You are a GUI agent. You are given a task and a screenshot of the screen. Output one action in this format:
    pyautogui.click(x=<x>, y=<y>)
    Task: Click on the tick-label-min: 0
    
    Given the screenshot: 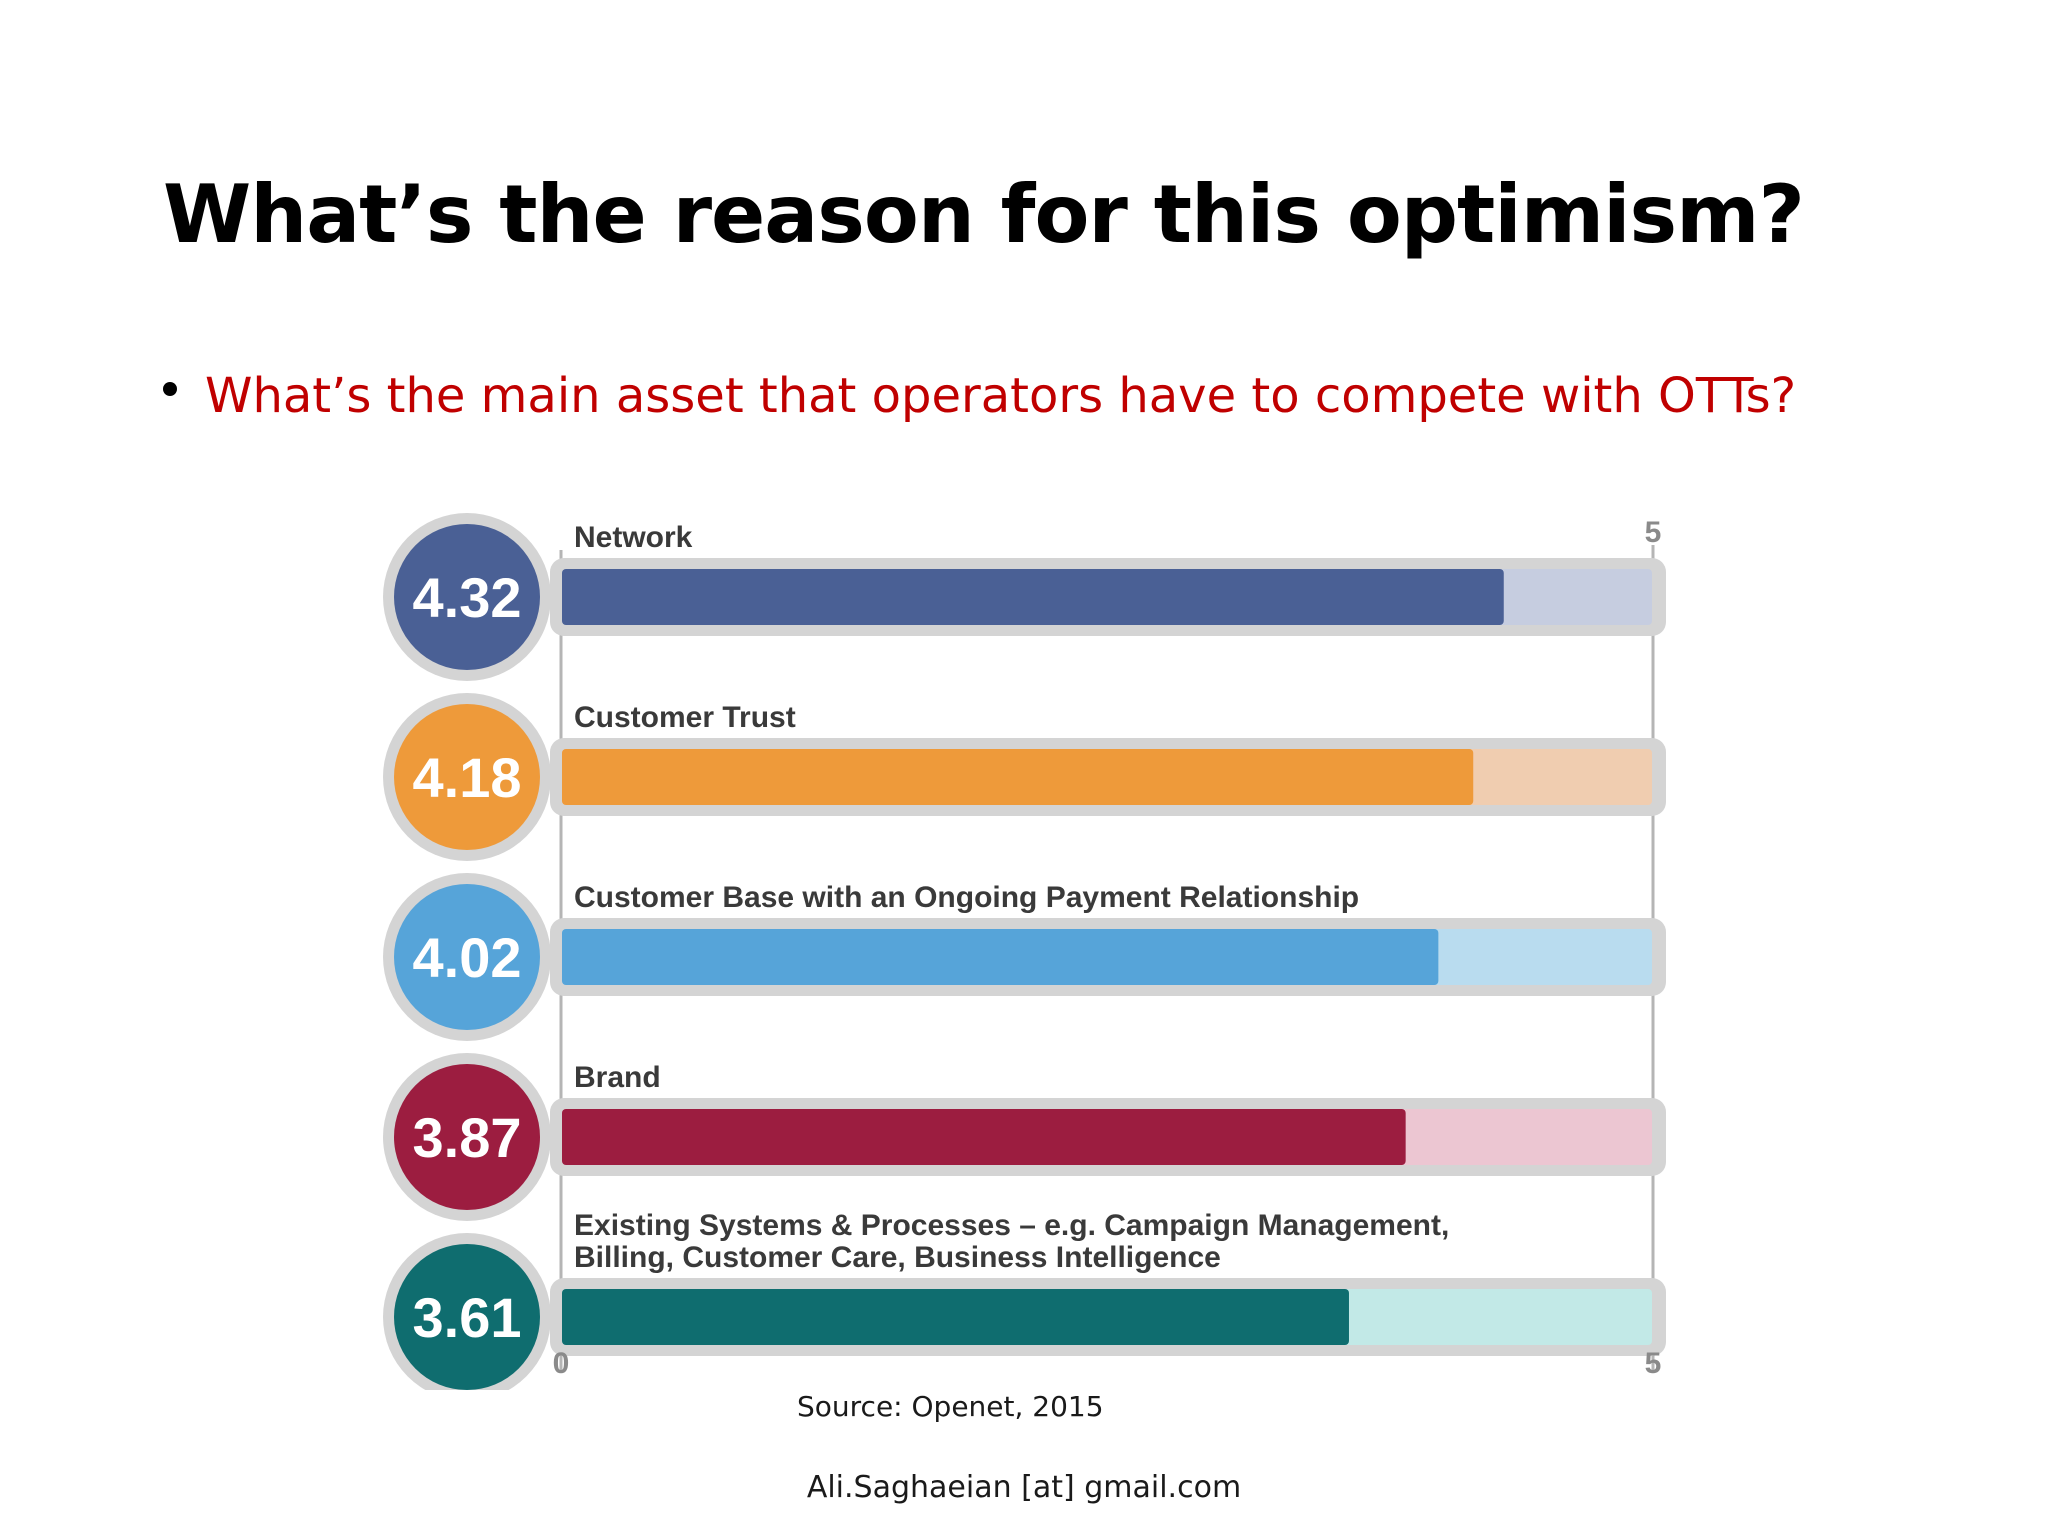 What is the action you would take?
    pyautogui.click(x=561, y=1363)
    